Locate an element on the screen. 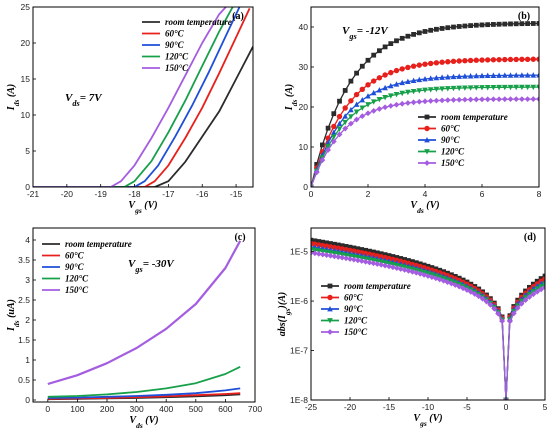 This screenshot has height=428, width=550. y-tick-label: 1E-8 is located at coordinates (299, 400).